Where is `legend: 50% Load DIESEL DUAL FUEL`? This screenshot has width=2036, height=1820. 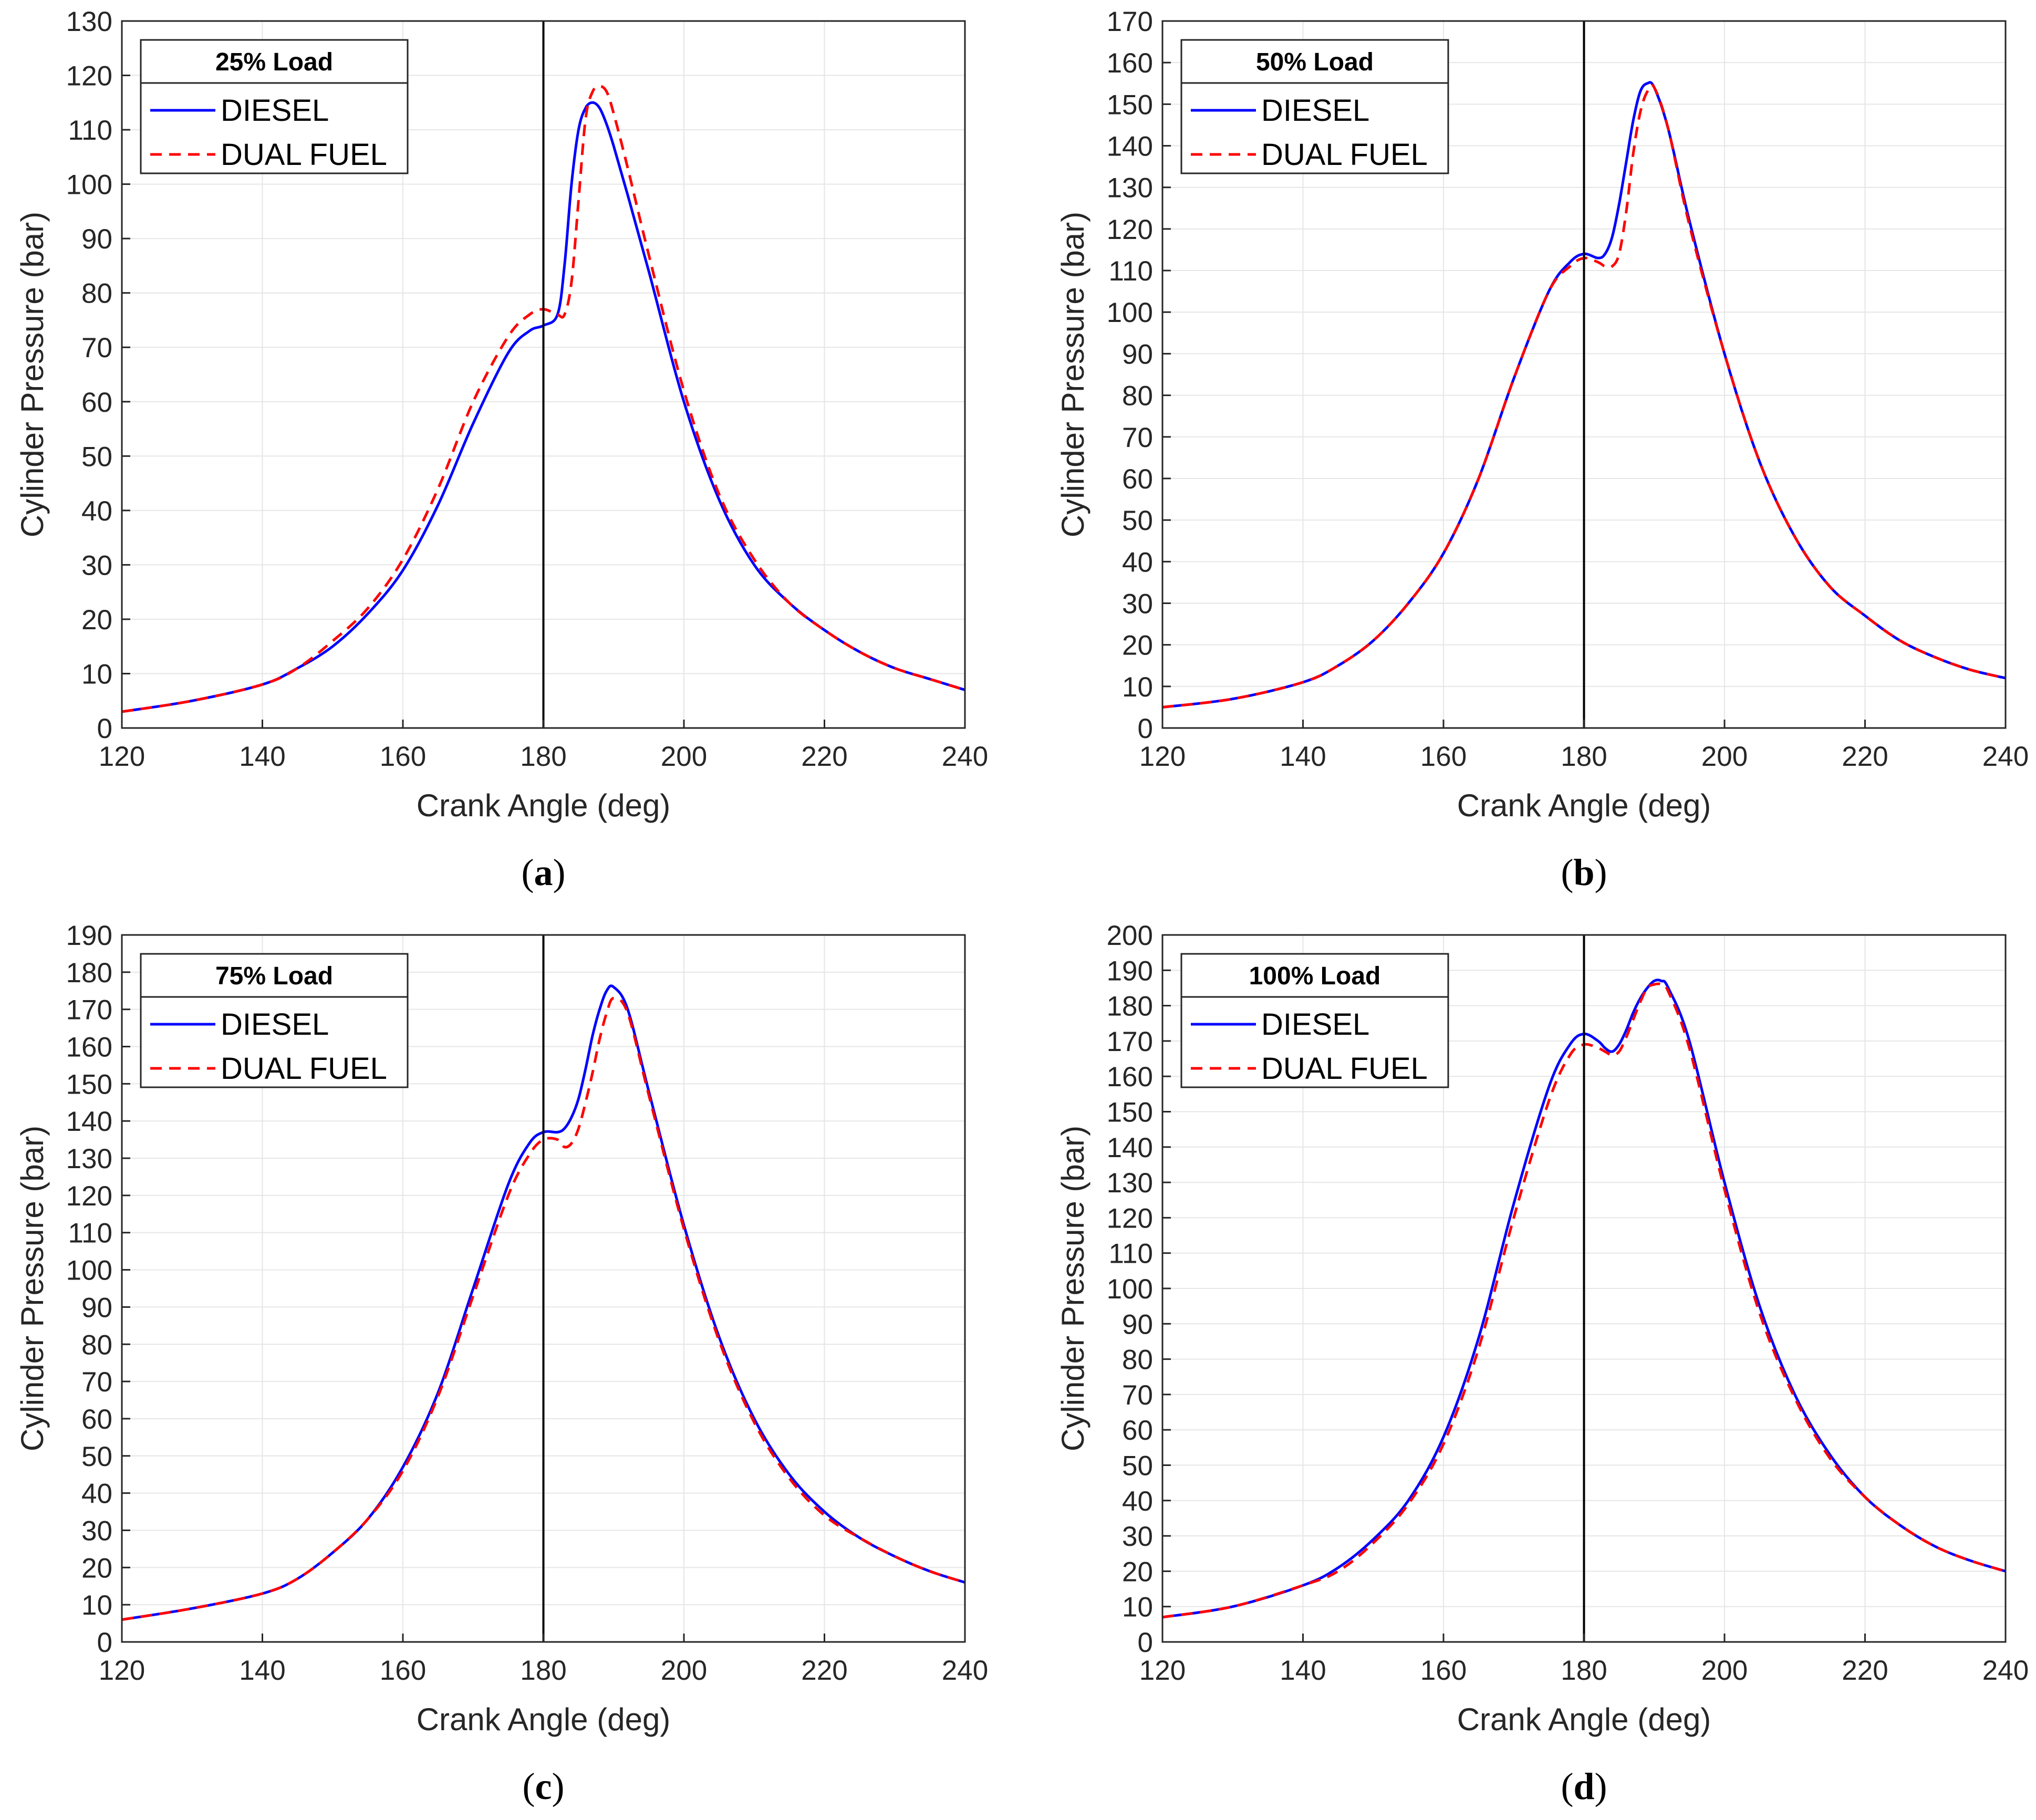 legend: 50% Load DIESEL DUAL FUEL is located at coordinates (1314, 107).